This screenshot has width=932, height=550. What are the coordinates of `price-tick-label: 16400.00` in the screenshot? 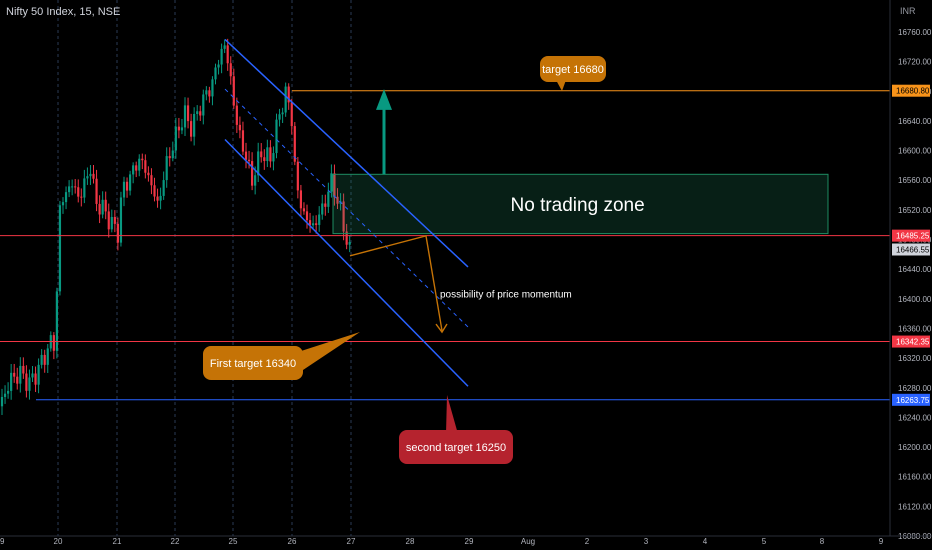 It's located at (915, 299).